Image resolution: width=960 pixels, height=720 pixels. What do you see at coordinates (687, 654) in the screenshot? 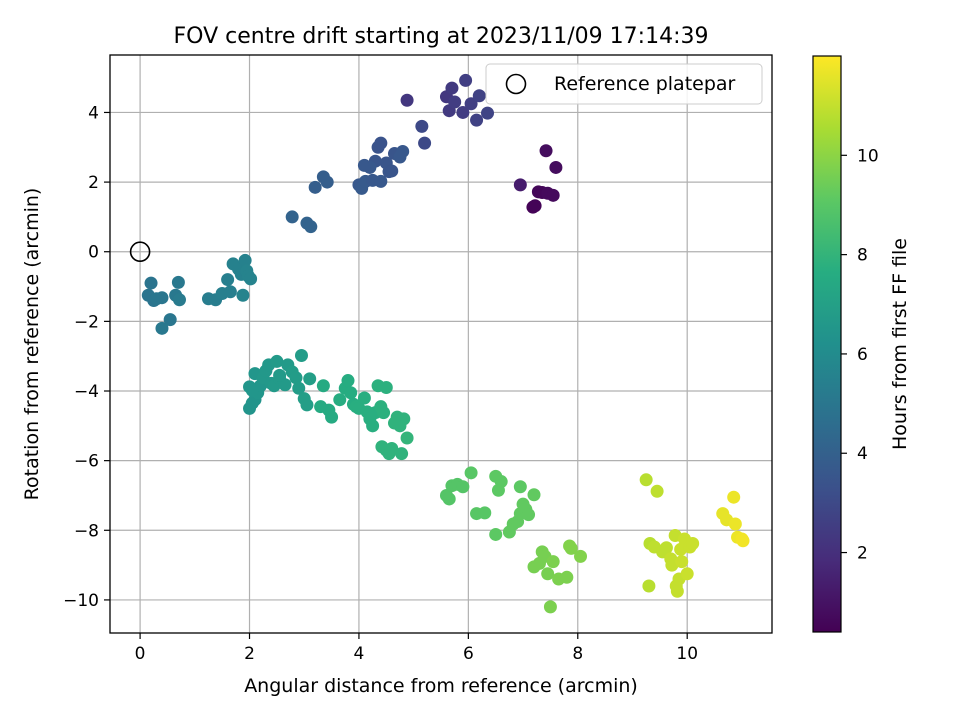
I see `x-tick-label: 10` at bounding box center [687, 654].